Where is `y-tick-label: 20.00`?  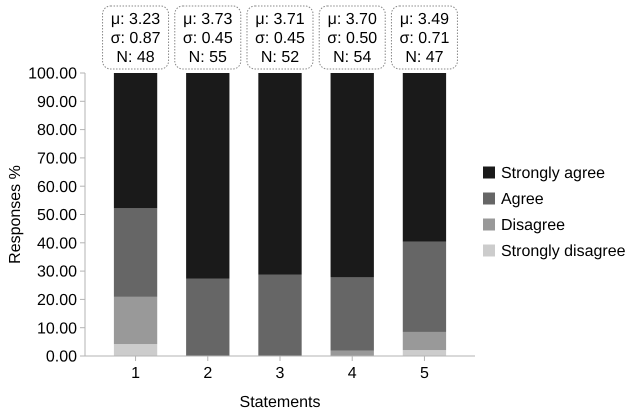 y-tick-label: 20.00 is located at coordinates (57, 300).